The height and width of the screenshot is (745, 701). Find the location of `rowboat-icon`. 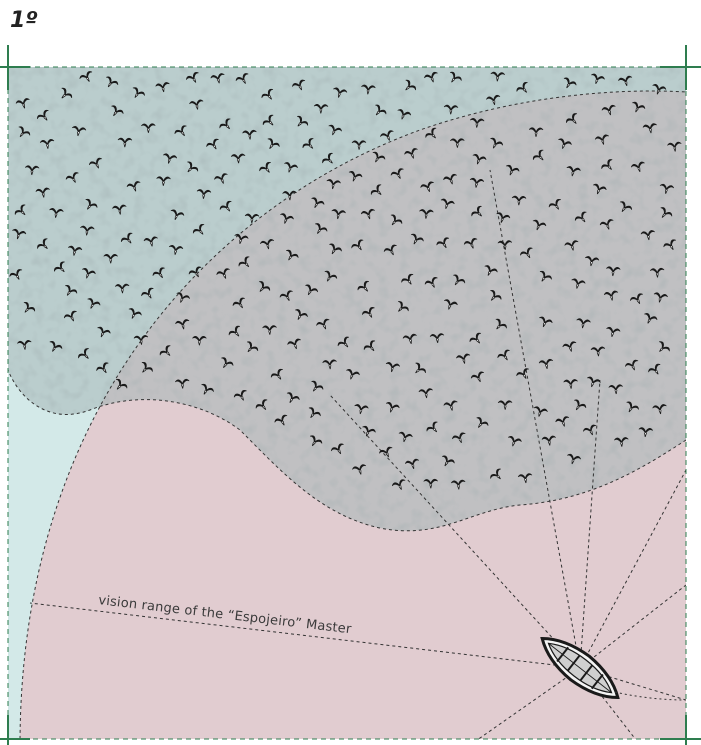

rowboat-icon is located at coordinates (580, 668).